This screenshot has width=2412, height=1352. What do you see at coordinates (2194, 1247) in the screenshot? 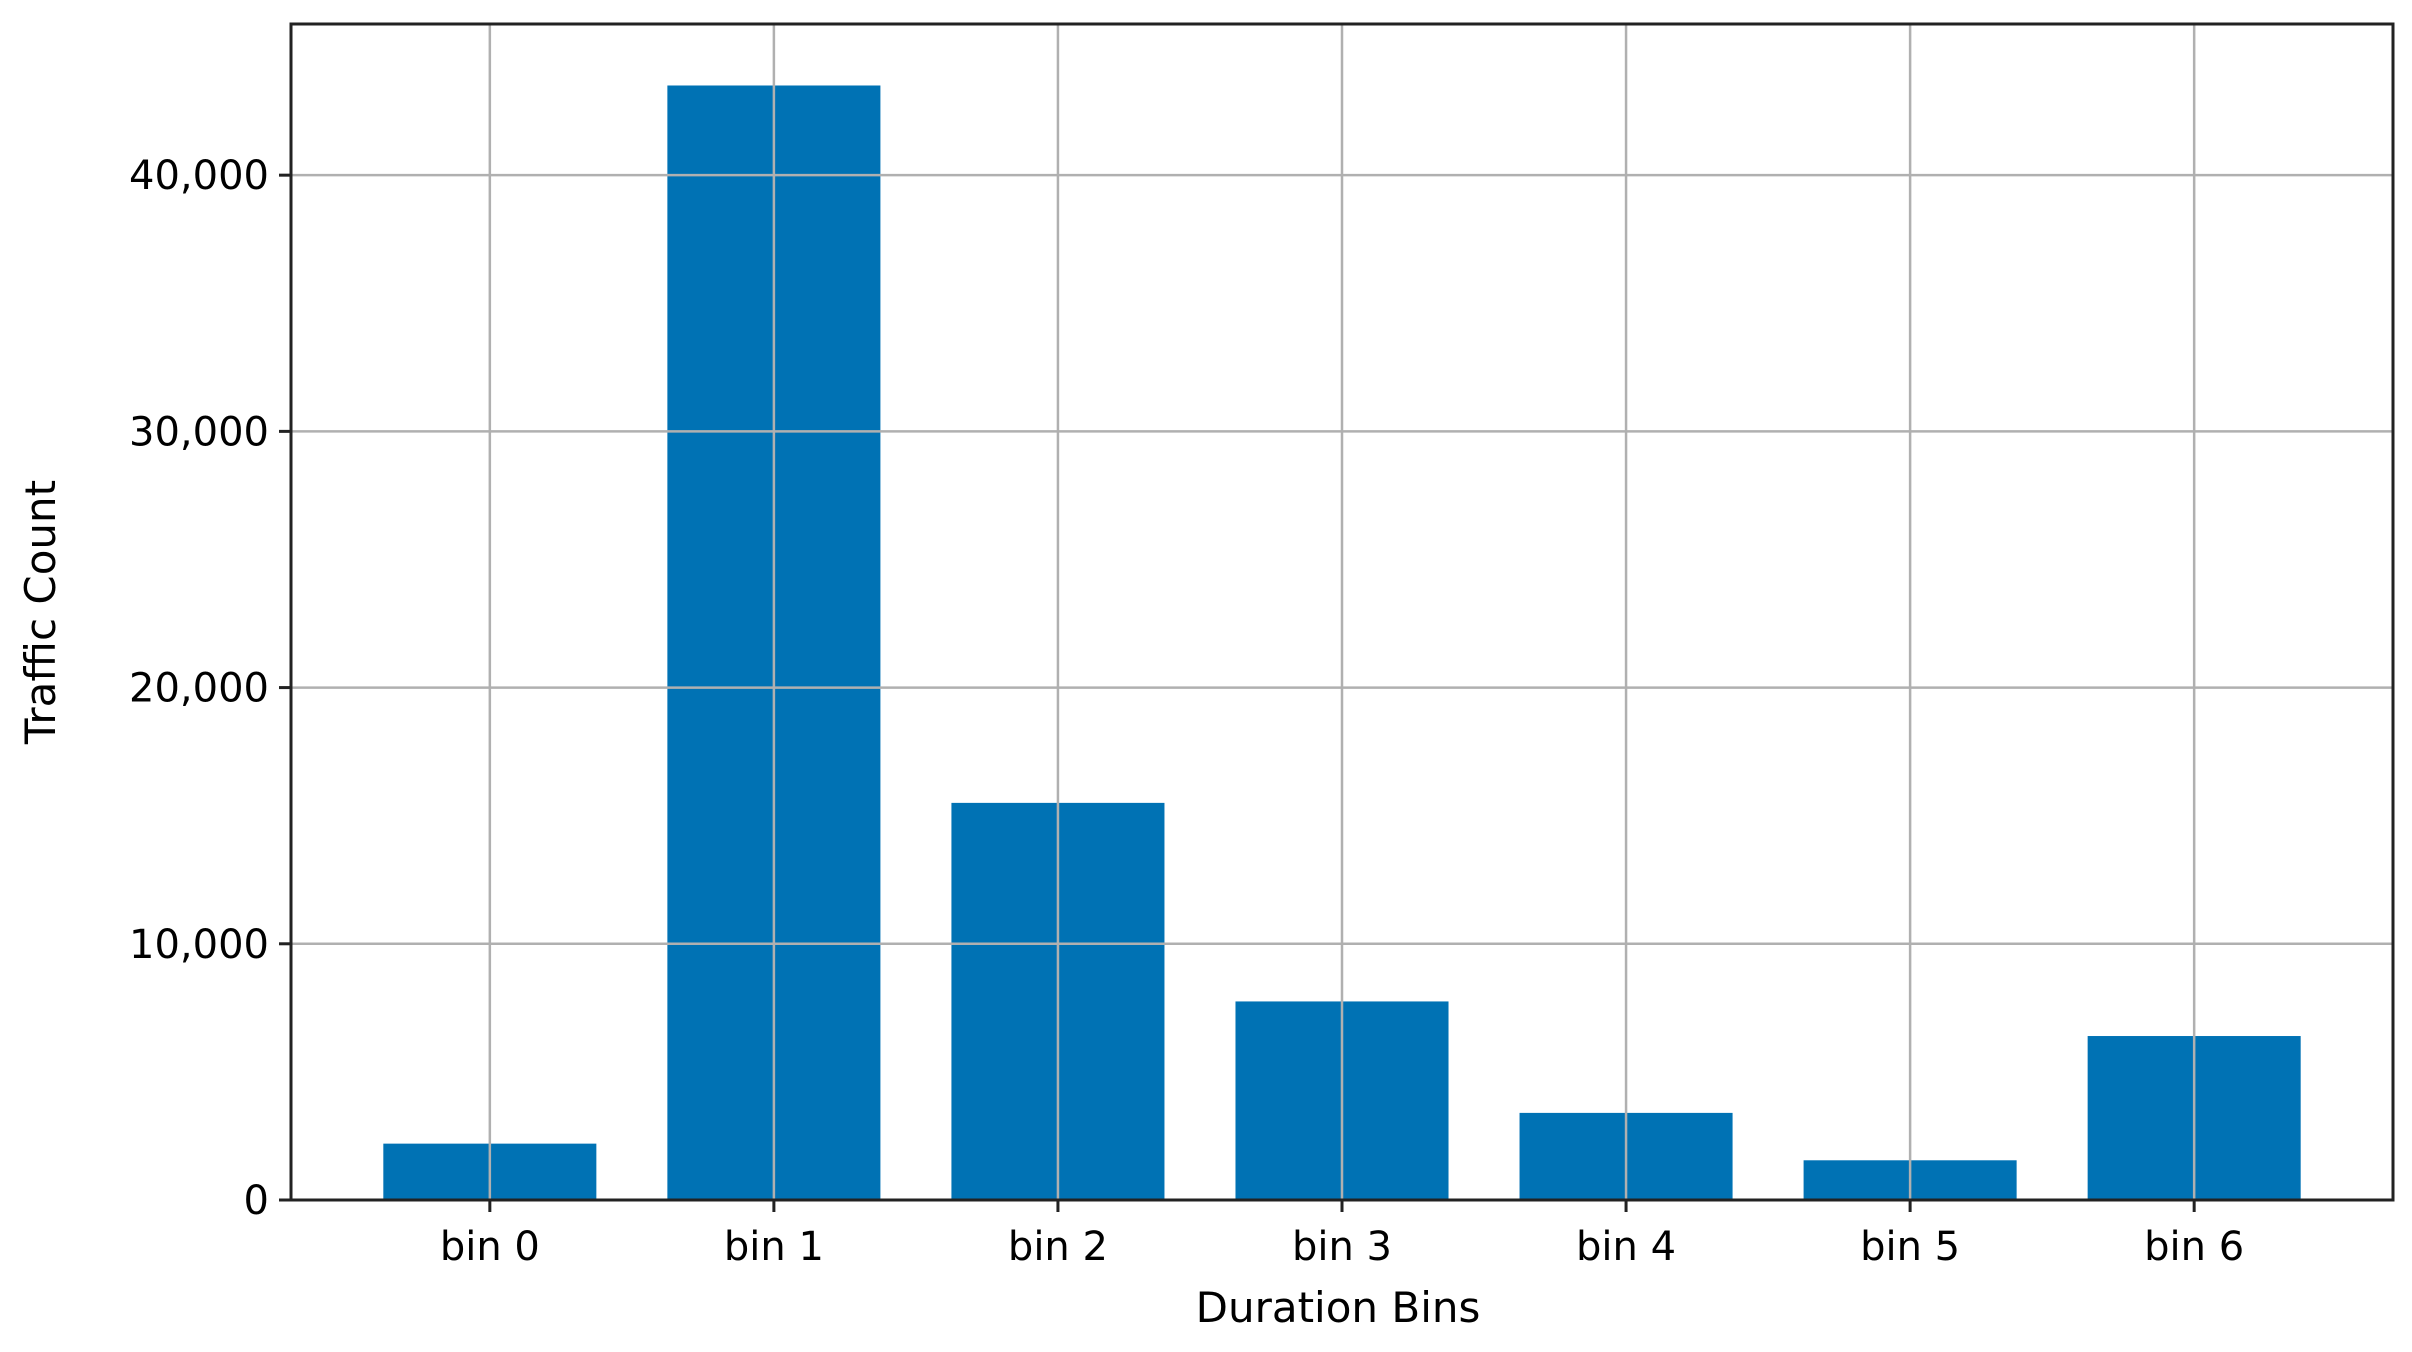
I see `x-tick-label: bin 6` at bounding box center [2194, 1247].